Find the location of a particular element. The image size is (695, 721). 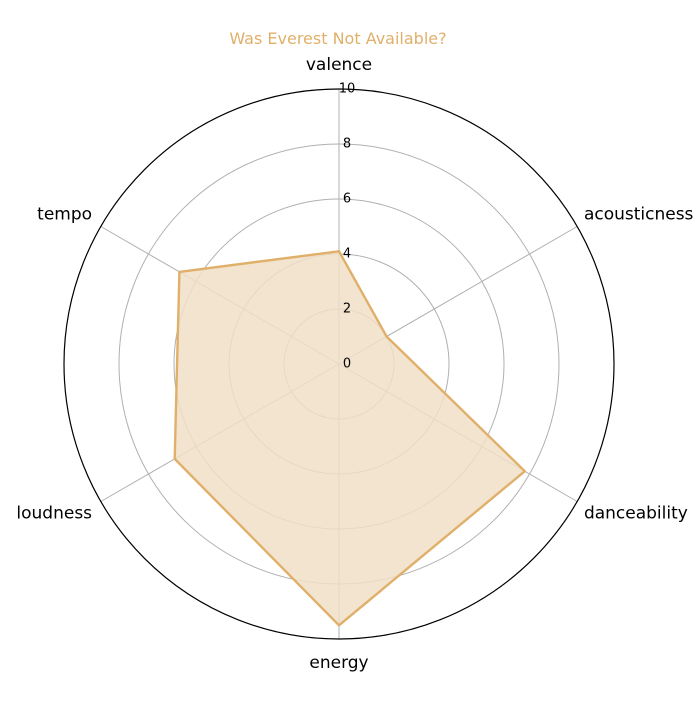

r-tick-label: 4 is located at coordinates (347, 254).